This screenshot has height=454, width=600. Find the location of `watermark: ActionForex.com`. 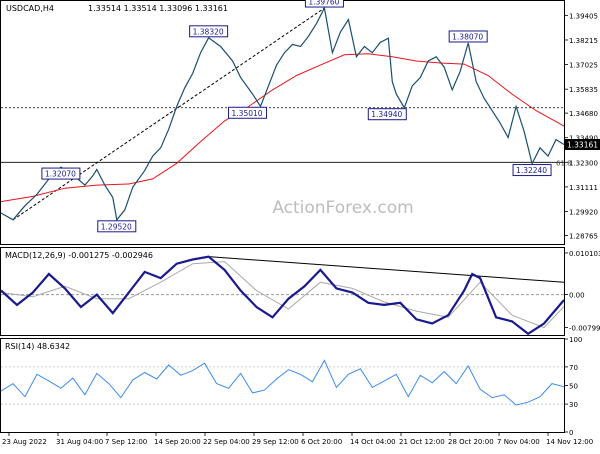

watermark: ActionForex.com is located at coordinates (342, 208).